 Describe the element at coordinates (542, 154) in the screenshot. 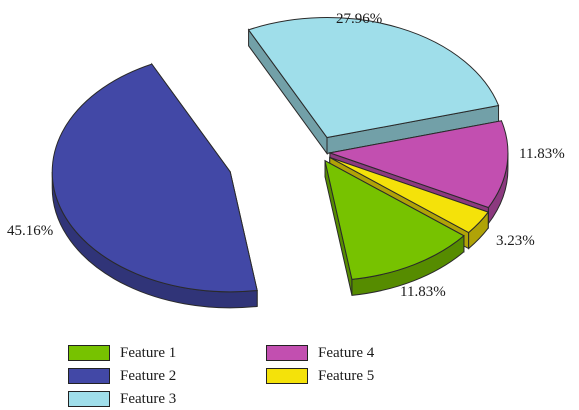

I see `slice-label-feature-4: 11.83%` at that location.